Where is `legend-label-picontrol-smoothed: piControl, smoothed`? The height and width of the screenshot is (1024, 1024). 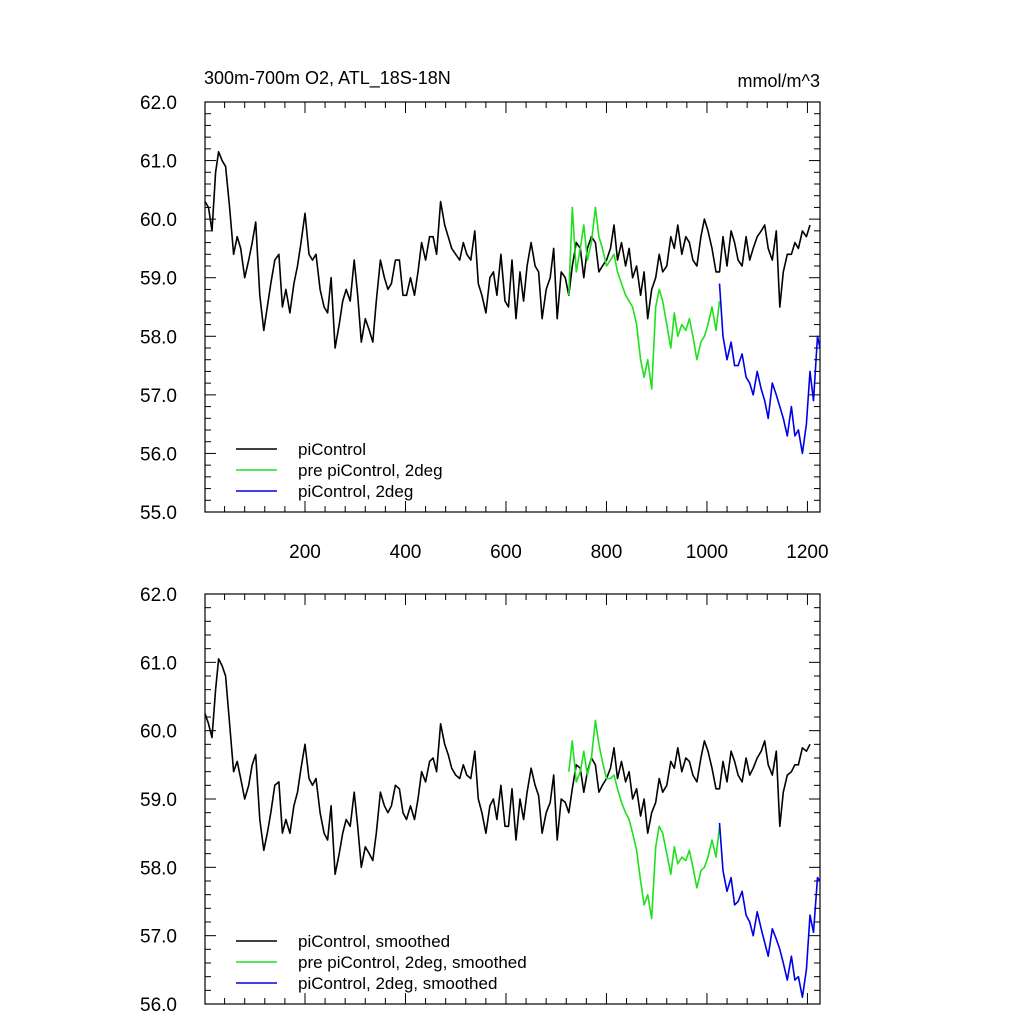
legend-label-picontrol-smoothed: piControl, smoothed is located at coordinates (374, 941).